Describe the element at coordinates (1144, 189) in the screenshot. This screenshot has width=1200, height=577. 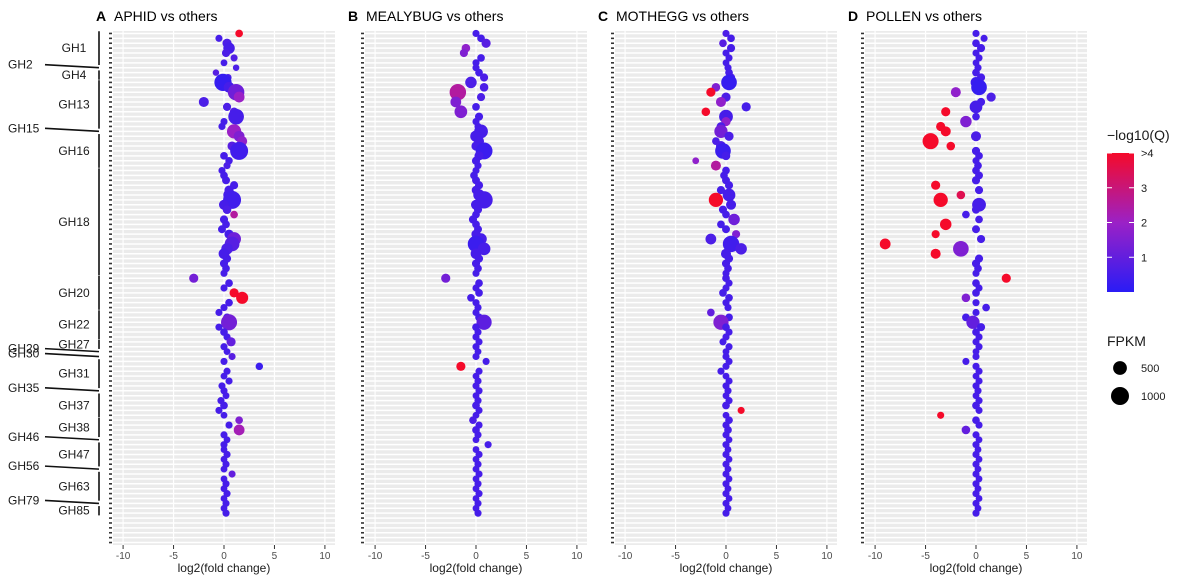
I see `color-legend-label: 3` at that location.